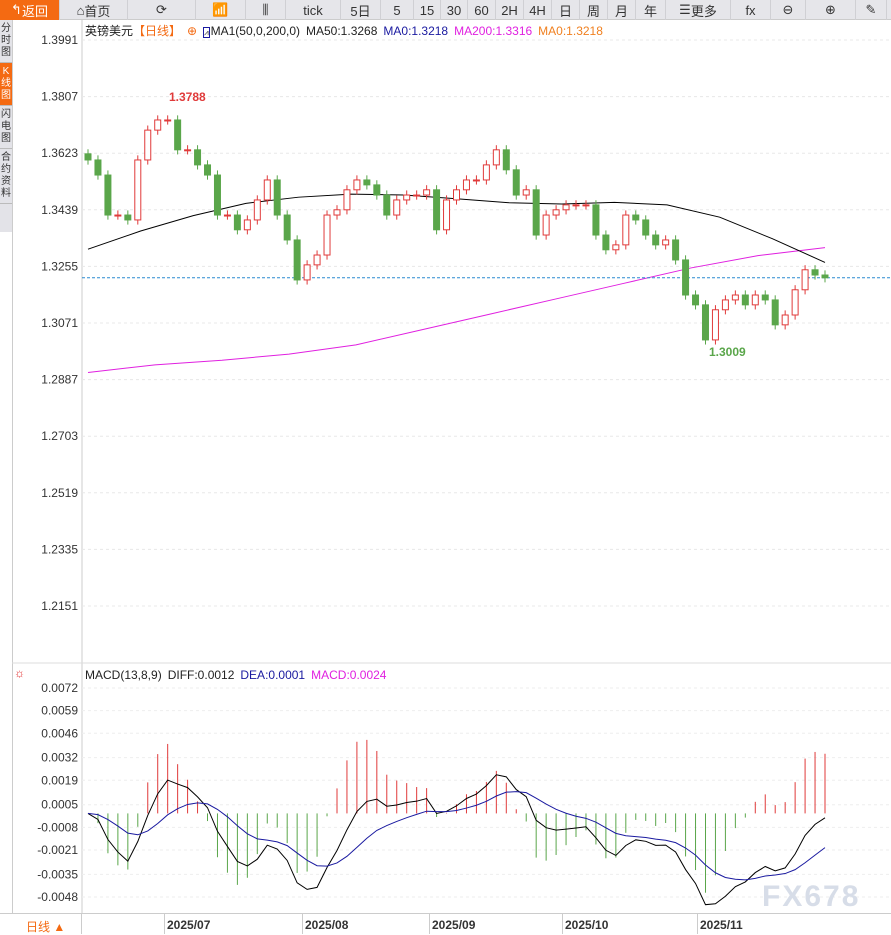 This screenshot has width=891, height=935. I want to click on home-icon: ⌂, so click(80, 10).